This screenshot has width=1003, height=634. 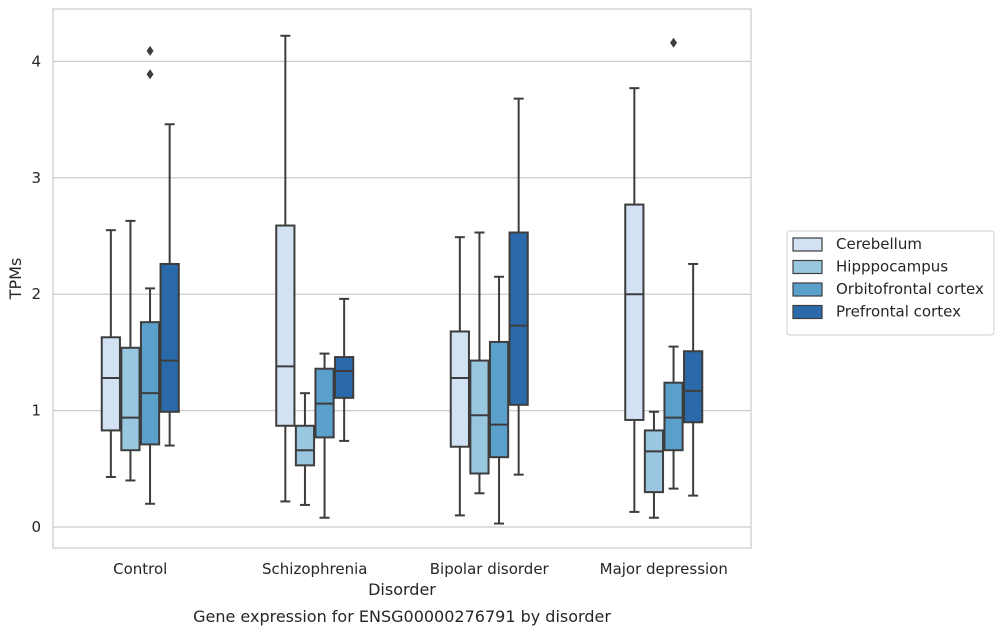 I want to click on y-axis-label: TPMs, so click(x=15, y=279).